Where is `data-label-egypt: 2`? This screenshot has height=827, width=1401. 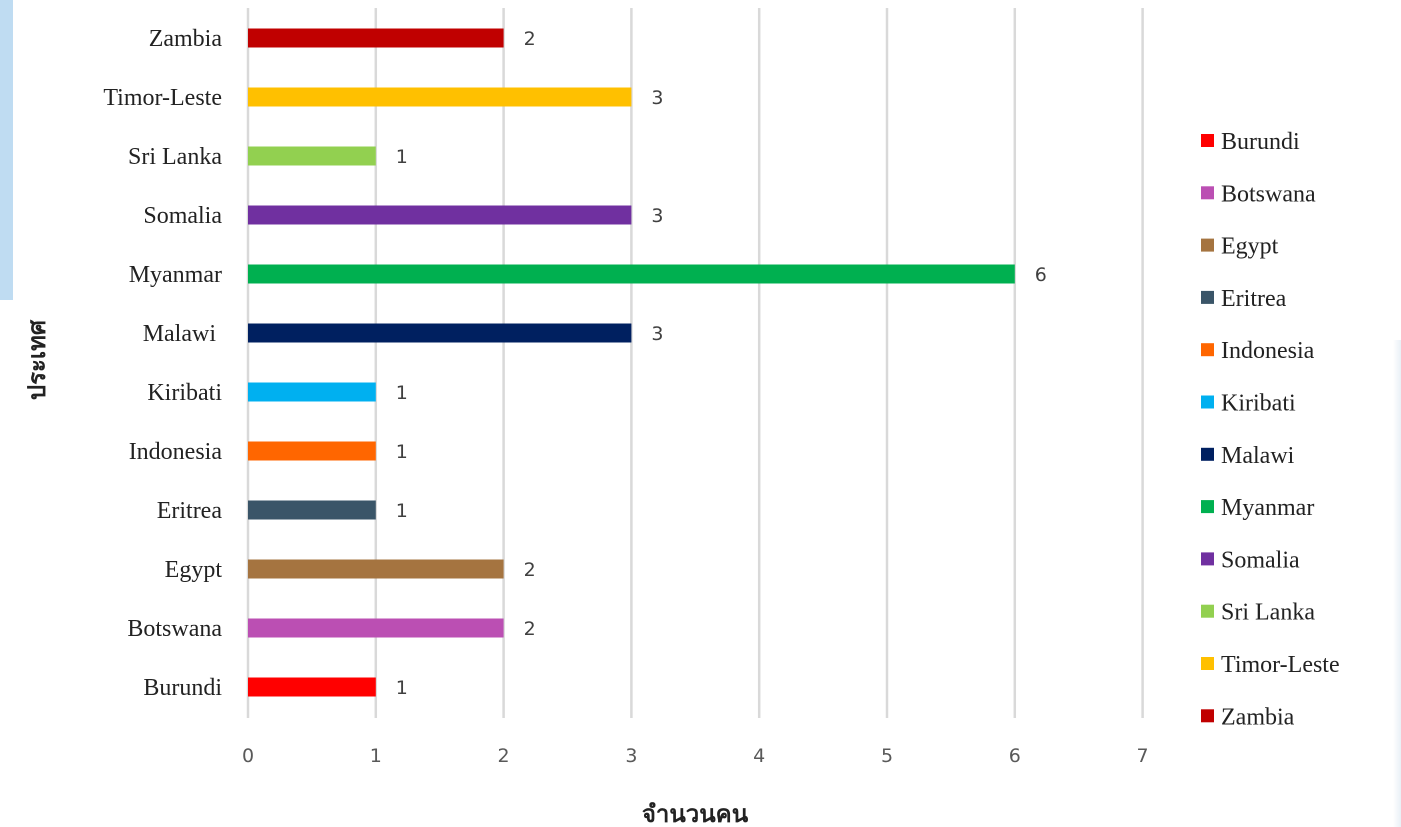 data-label-egypt: 2 is located at coordinates (530, 570).